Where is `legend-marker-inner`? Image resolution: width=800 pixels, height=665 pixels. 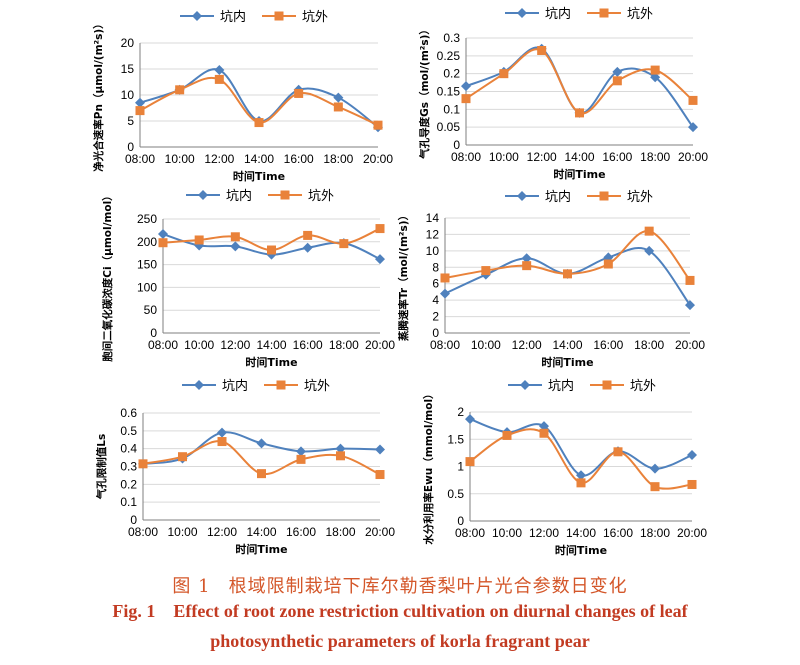 legend-marker-inner is located at coordinates (522, 196).